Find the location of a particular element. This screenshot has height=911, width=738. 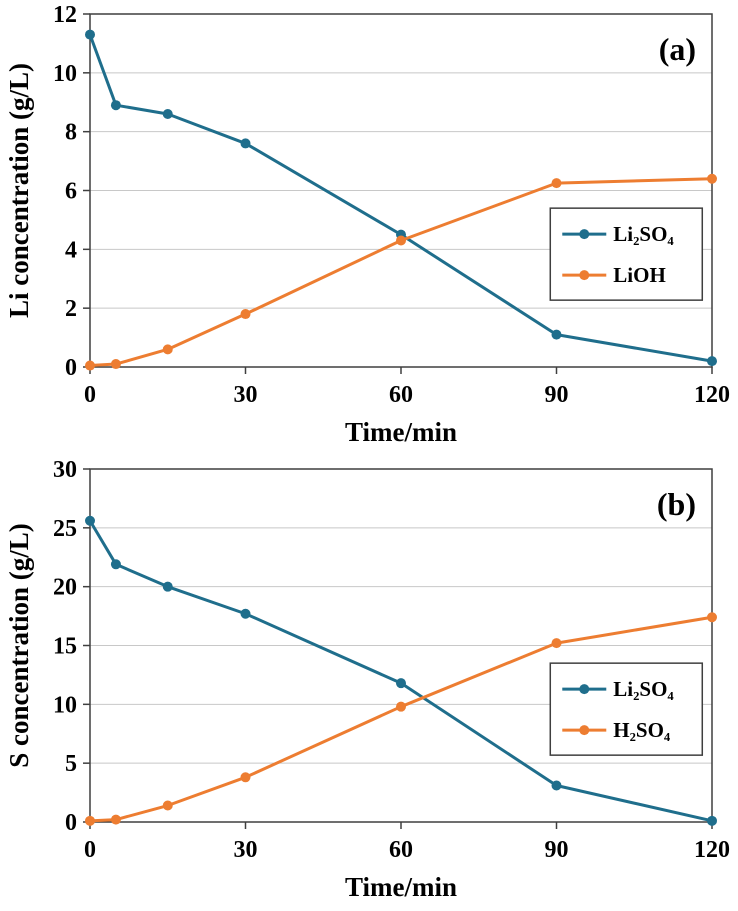

panel-label: (a) is located at coordinates (677, 49).